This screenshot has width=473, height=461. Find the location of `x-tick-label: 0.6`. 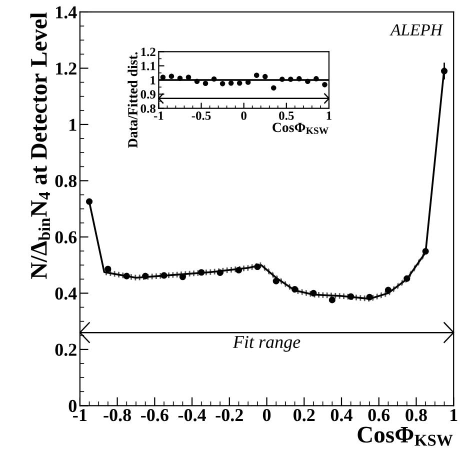

x-tick-label: 0.6 is located at coordinates (379, 415).